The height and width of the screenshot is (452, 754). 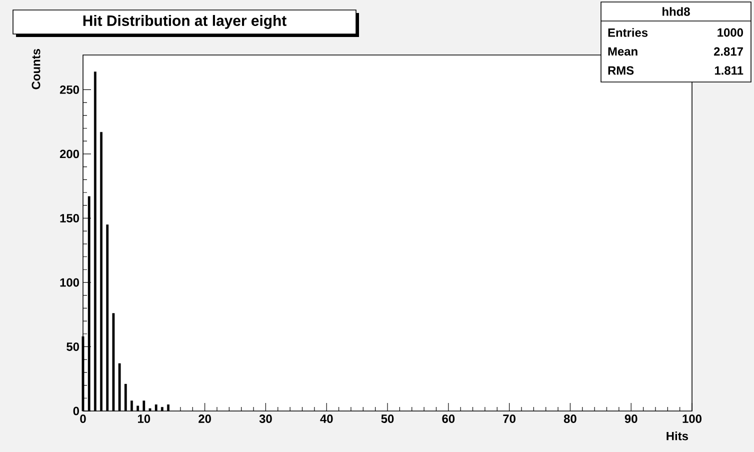 What do you see at coordinates (76, 411) in the screenshot?
I see `y-tick-label: 0` at bounding box center [76, 411].